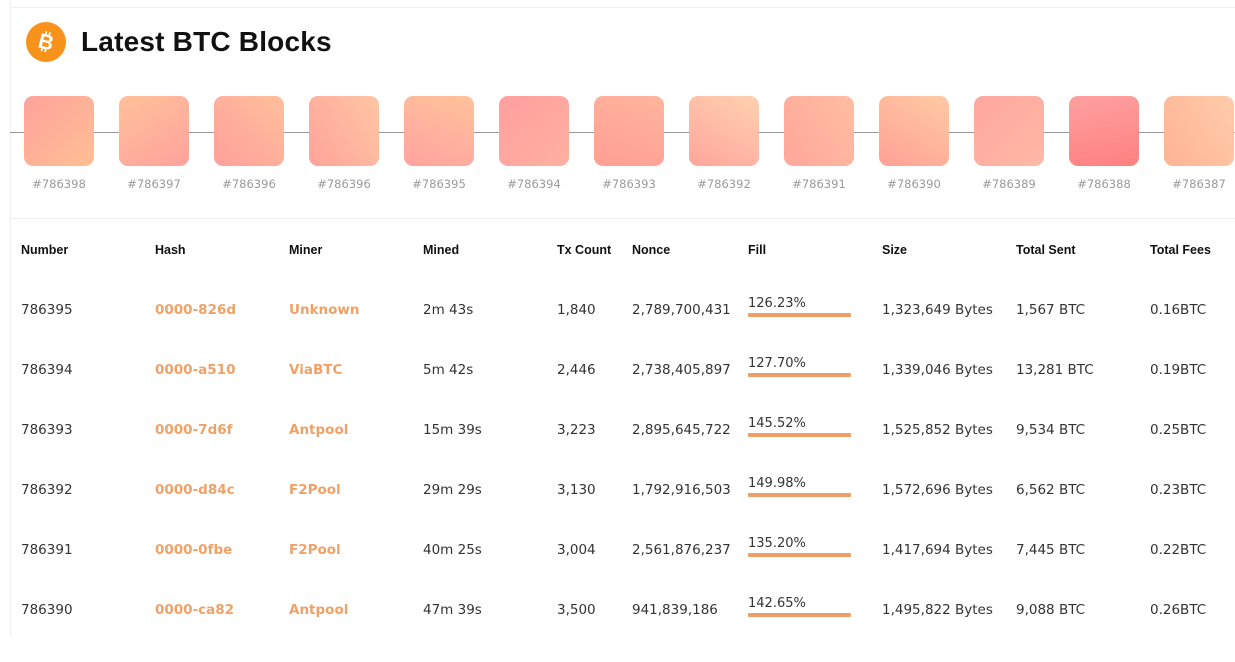 This screenshot has height=662, width=1235. I want to click on miner-link: ViaBTC, so click(316, 370).